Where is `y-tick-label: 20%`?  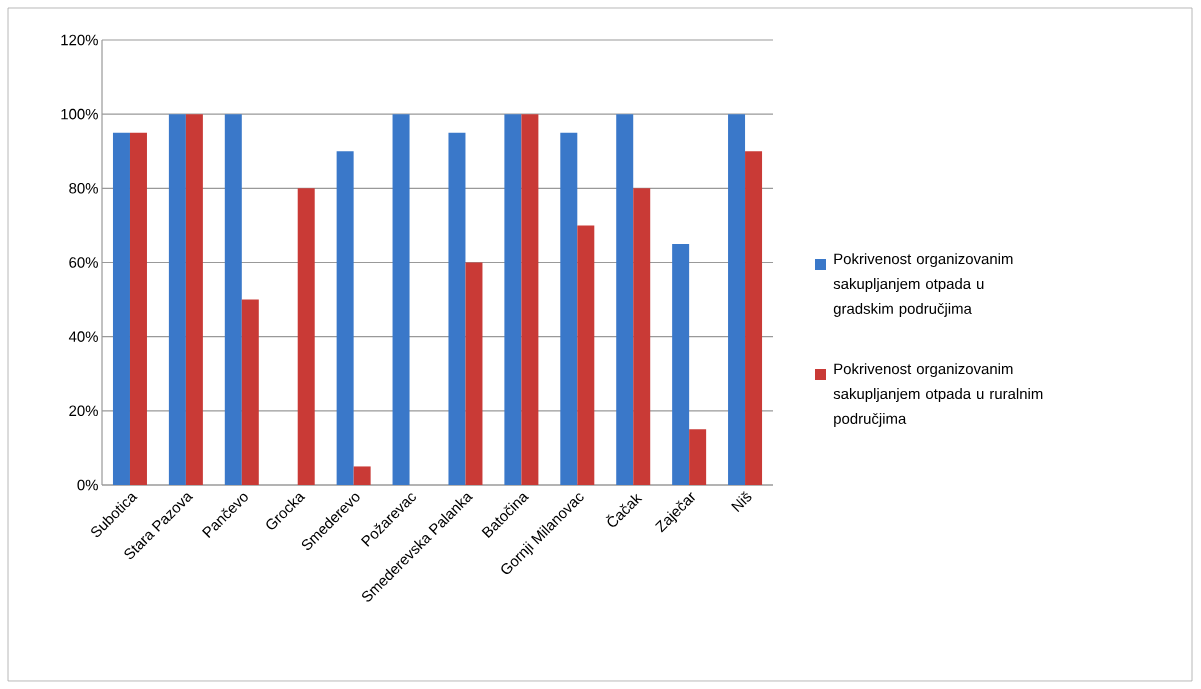 y-tick-label: 20% is located at coordinates (83, 411).